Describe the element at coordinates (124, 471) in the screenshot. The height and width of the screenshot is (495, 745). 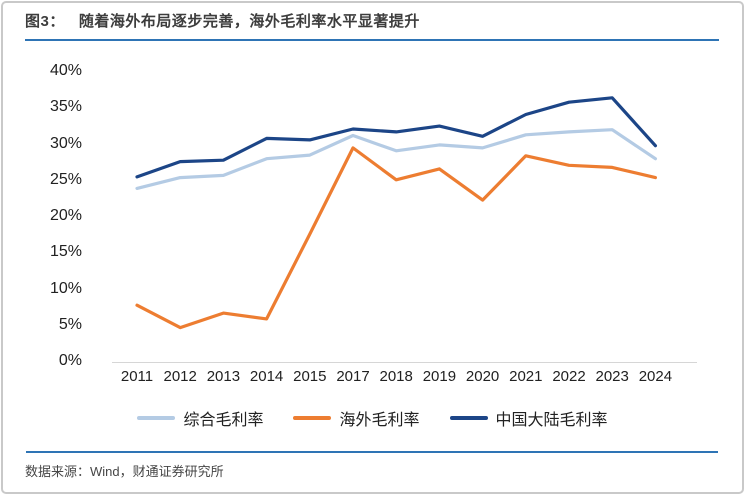
I see `data-source: 数据来源：Wind，财通证券研究所` at that location.